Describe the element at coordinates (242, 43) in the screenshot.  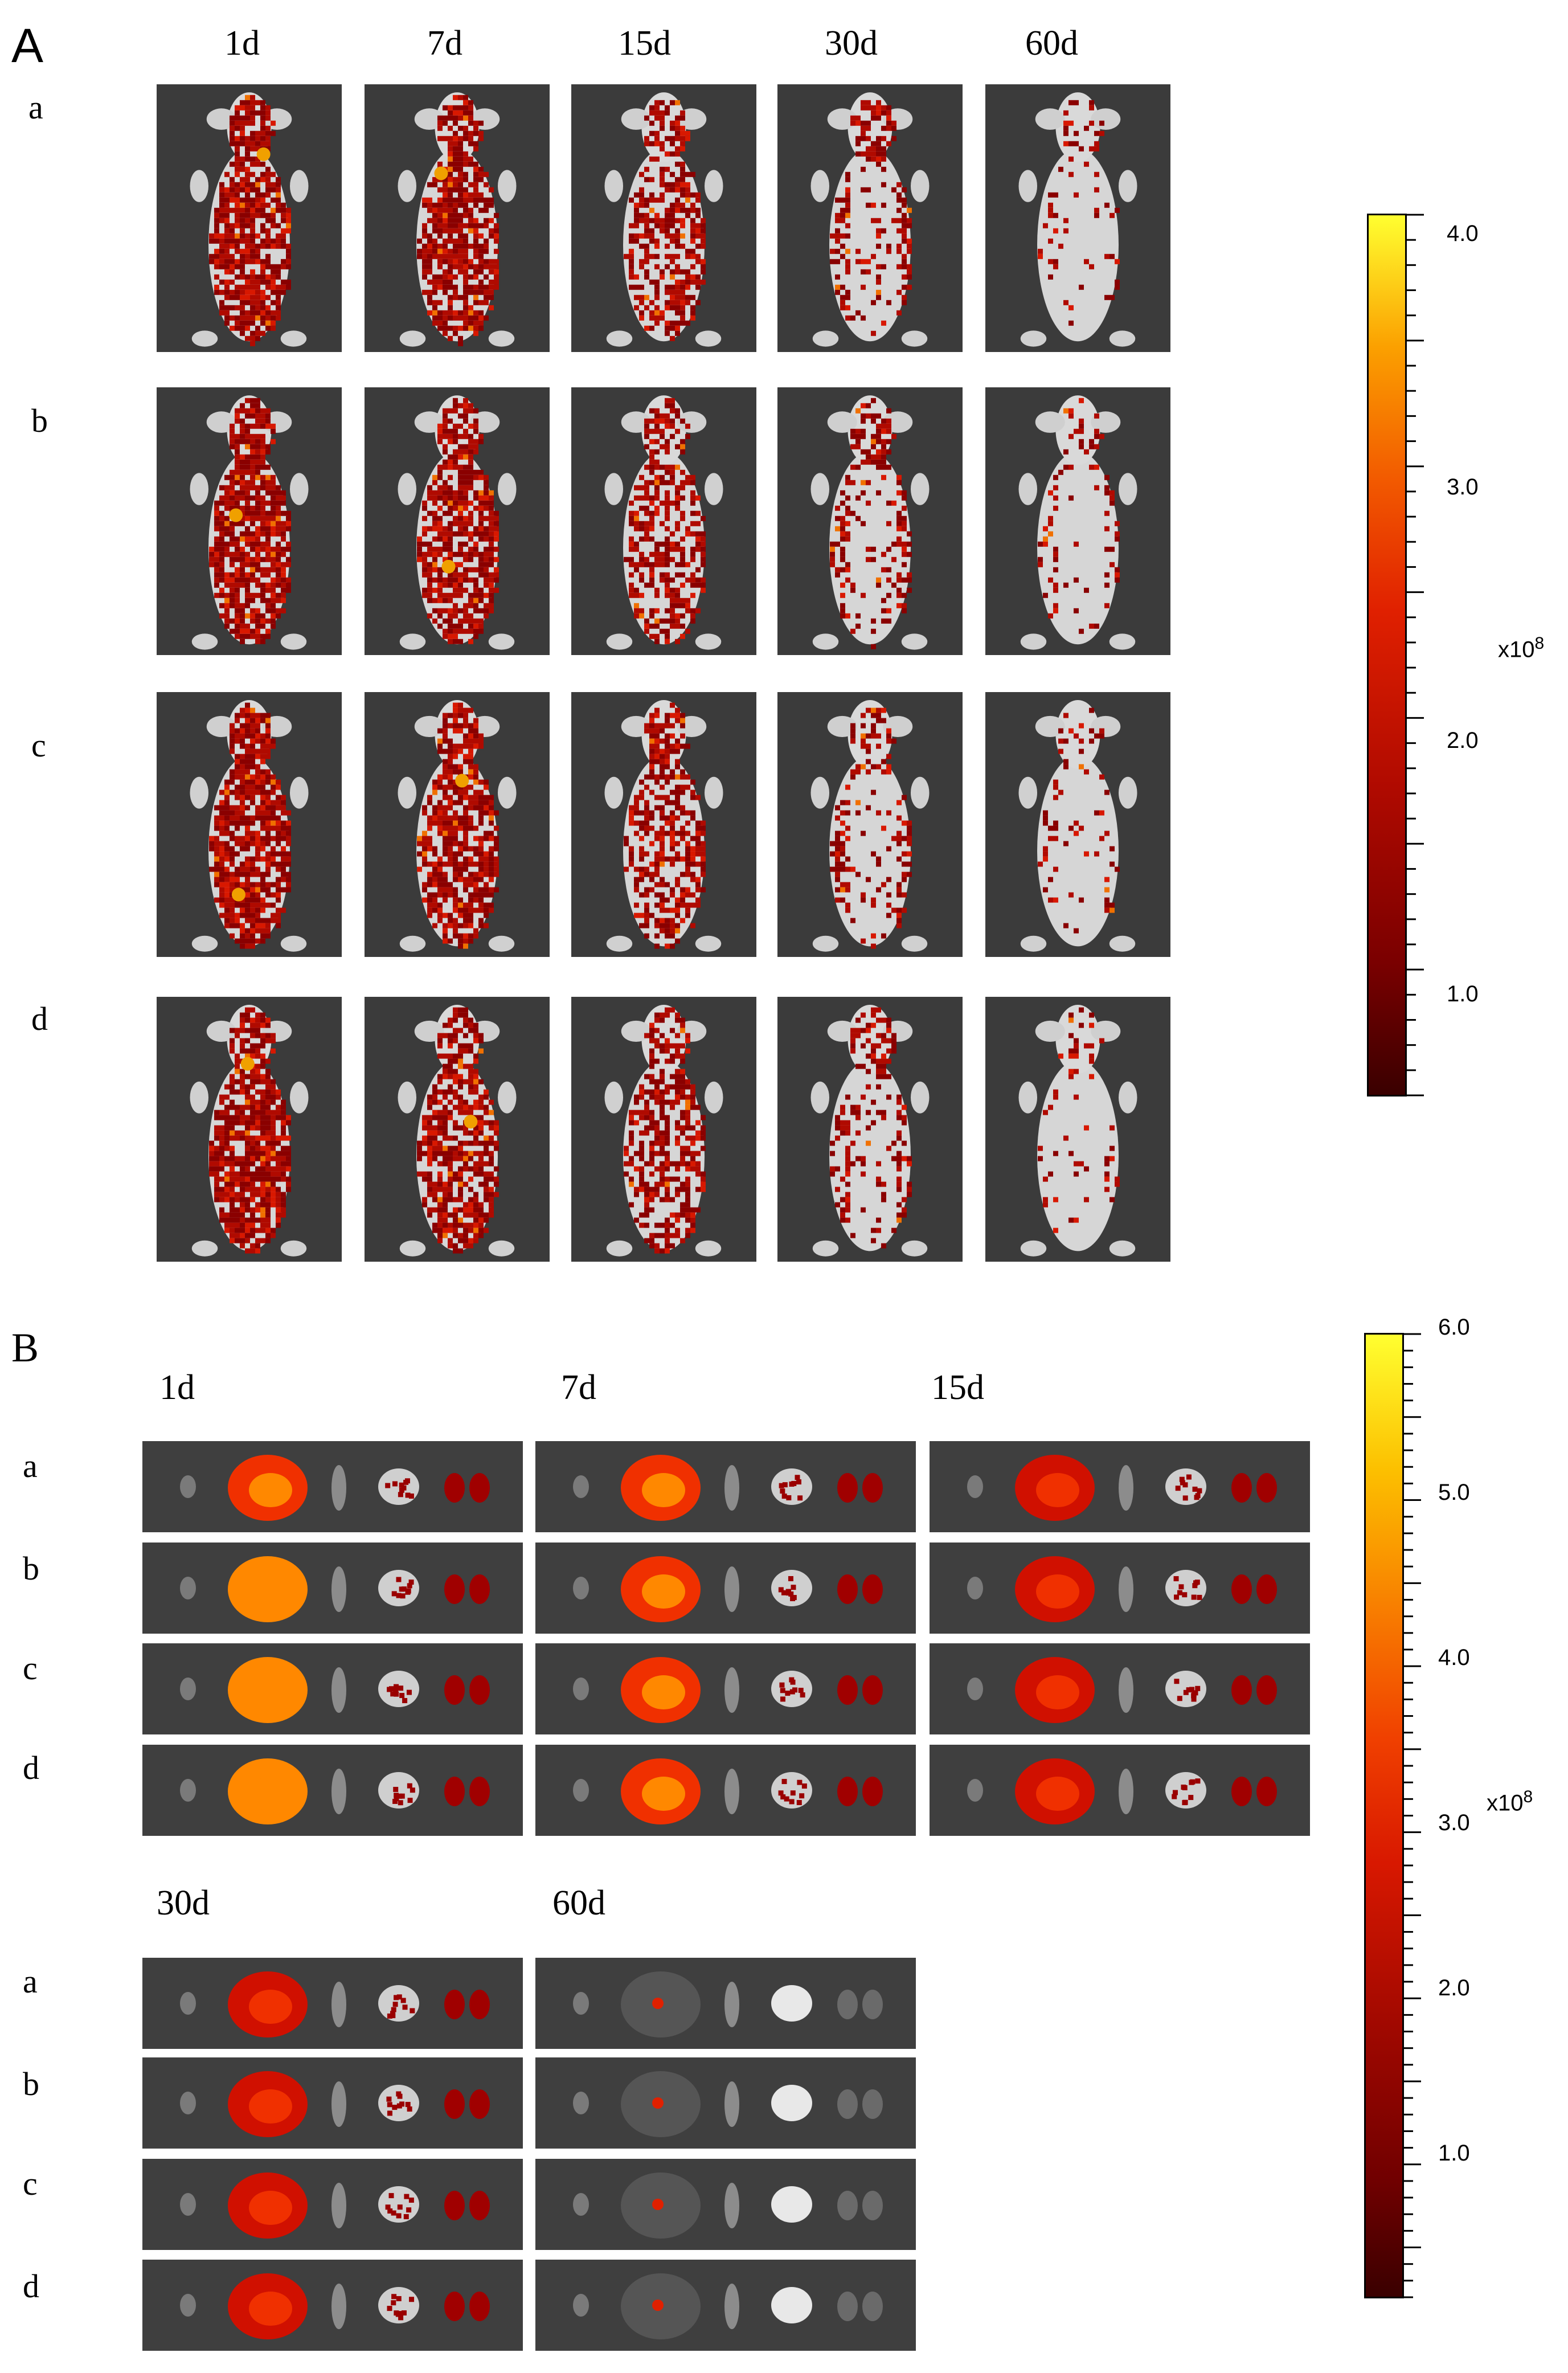
I see `column-label-1d: 1d` at that location.